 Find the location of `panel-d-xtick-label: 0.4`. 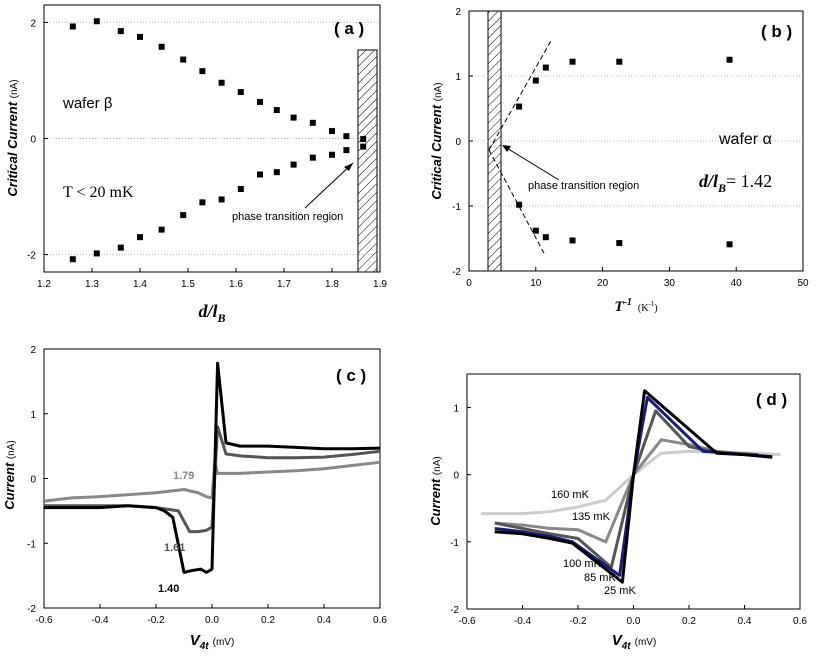

panel-d-xtick-label: 0.4 is located at coordinates (745, 621).